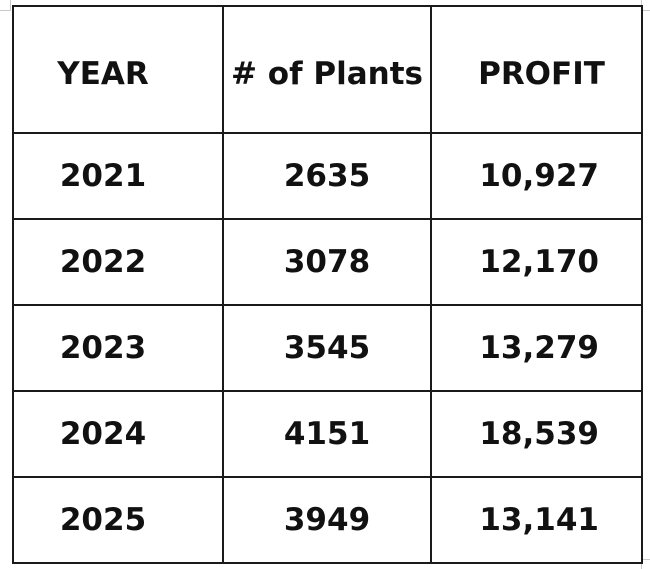 The image size is (650, 569). Describe the element at coordinates (5, 5) in the screenshot. I see `page-corner-mark-top-left` at that location.